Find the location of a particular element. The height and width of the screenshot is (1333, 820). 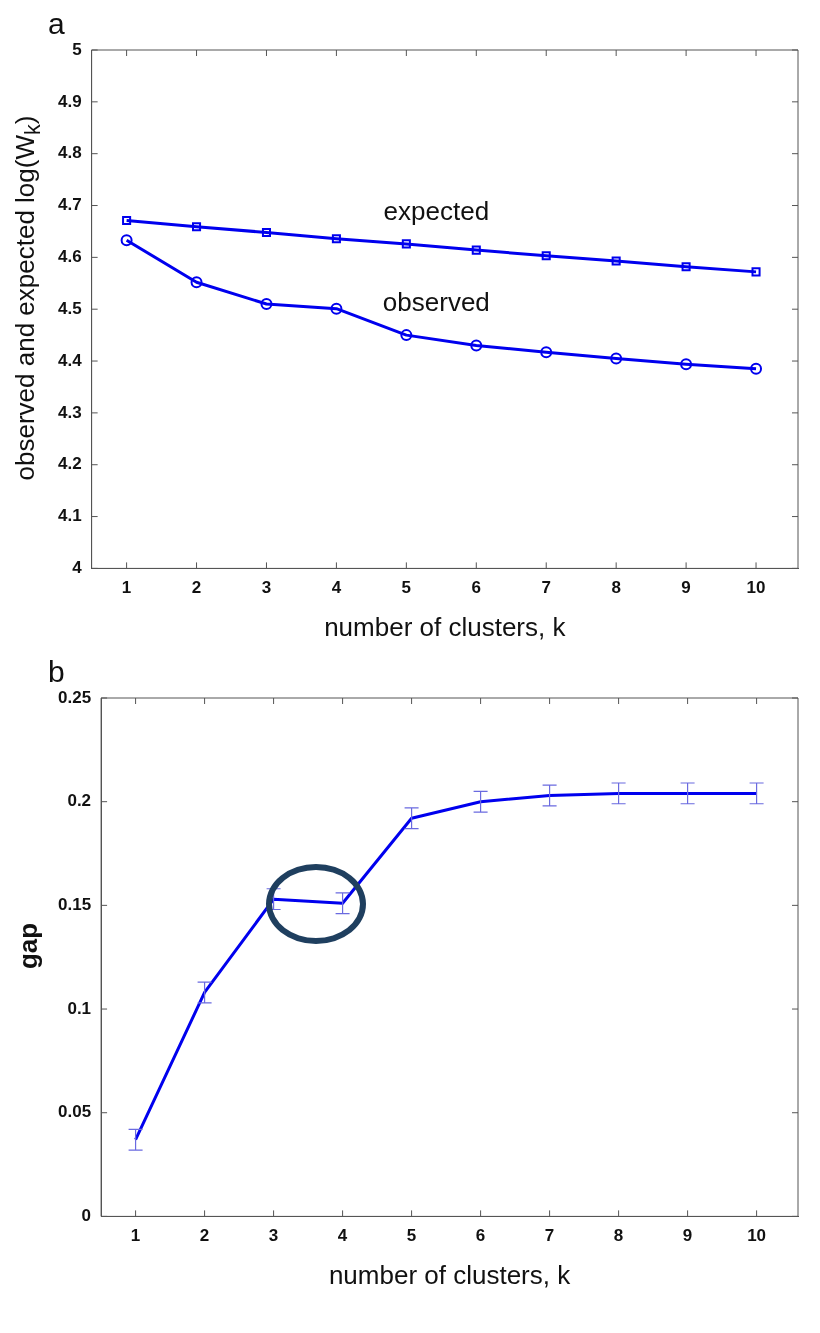

y-tick-label: 4.4 is located at coordinates (70, 360).